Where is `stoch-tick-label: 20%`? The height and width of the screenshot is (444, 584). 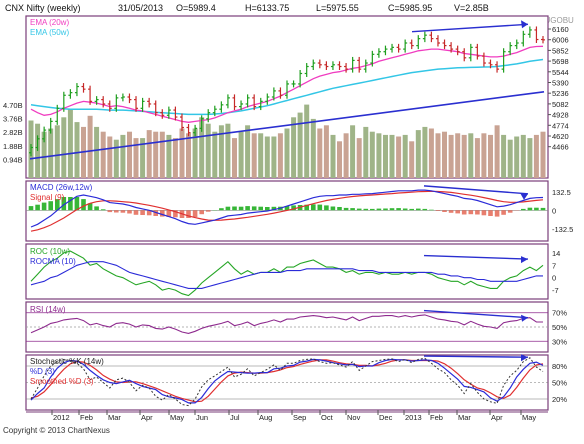
stoch-tick-label: 20% is located at coordinates (559, 399).